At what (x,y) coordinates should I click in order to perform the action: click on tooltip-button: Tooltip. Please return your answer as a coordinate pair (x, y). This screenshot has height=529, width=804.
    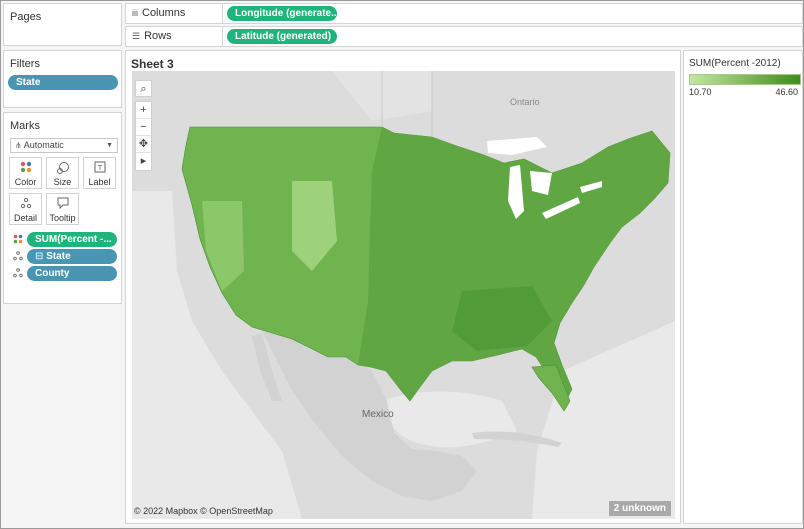
    Looking at the image, I should click on (62, 209).